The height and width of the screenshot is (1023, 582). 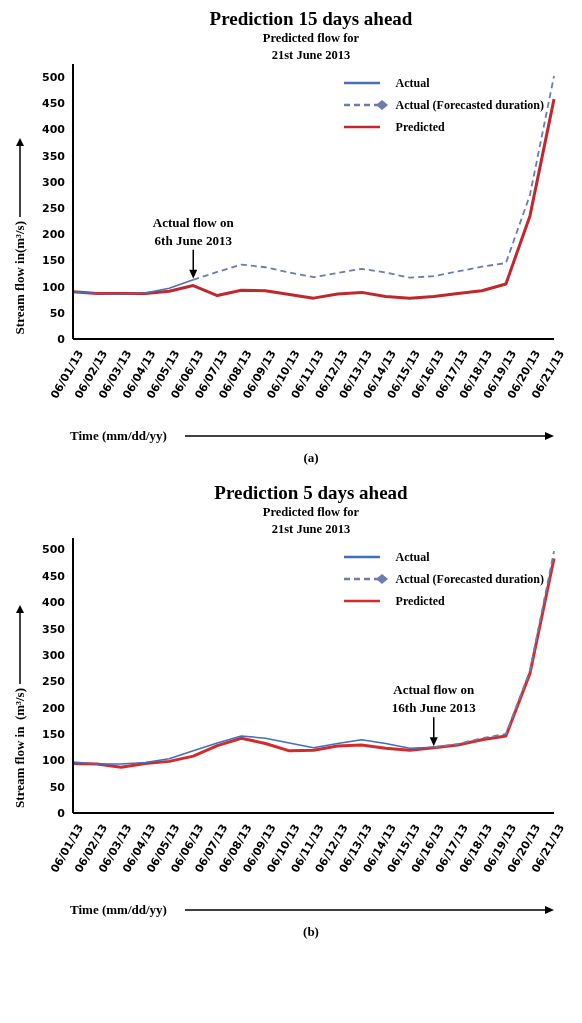 I want to click on y-axis-title: Stream flow in (m³/s), so click(x=20, y=748).